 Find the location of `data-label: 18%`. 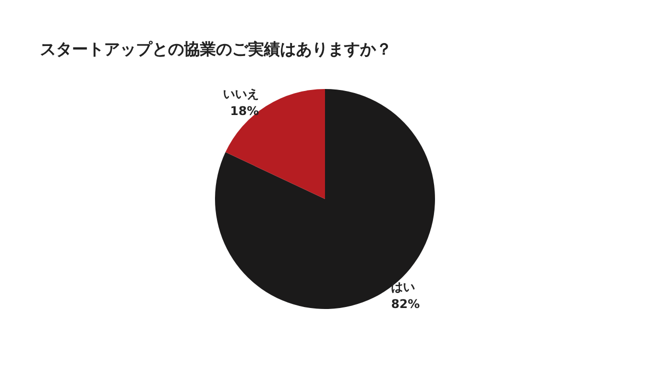

data-label: 18% is located at coordinates (244, 111).